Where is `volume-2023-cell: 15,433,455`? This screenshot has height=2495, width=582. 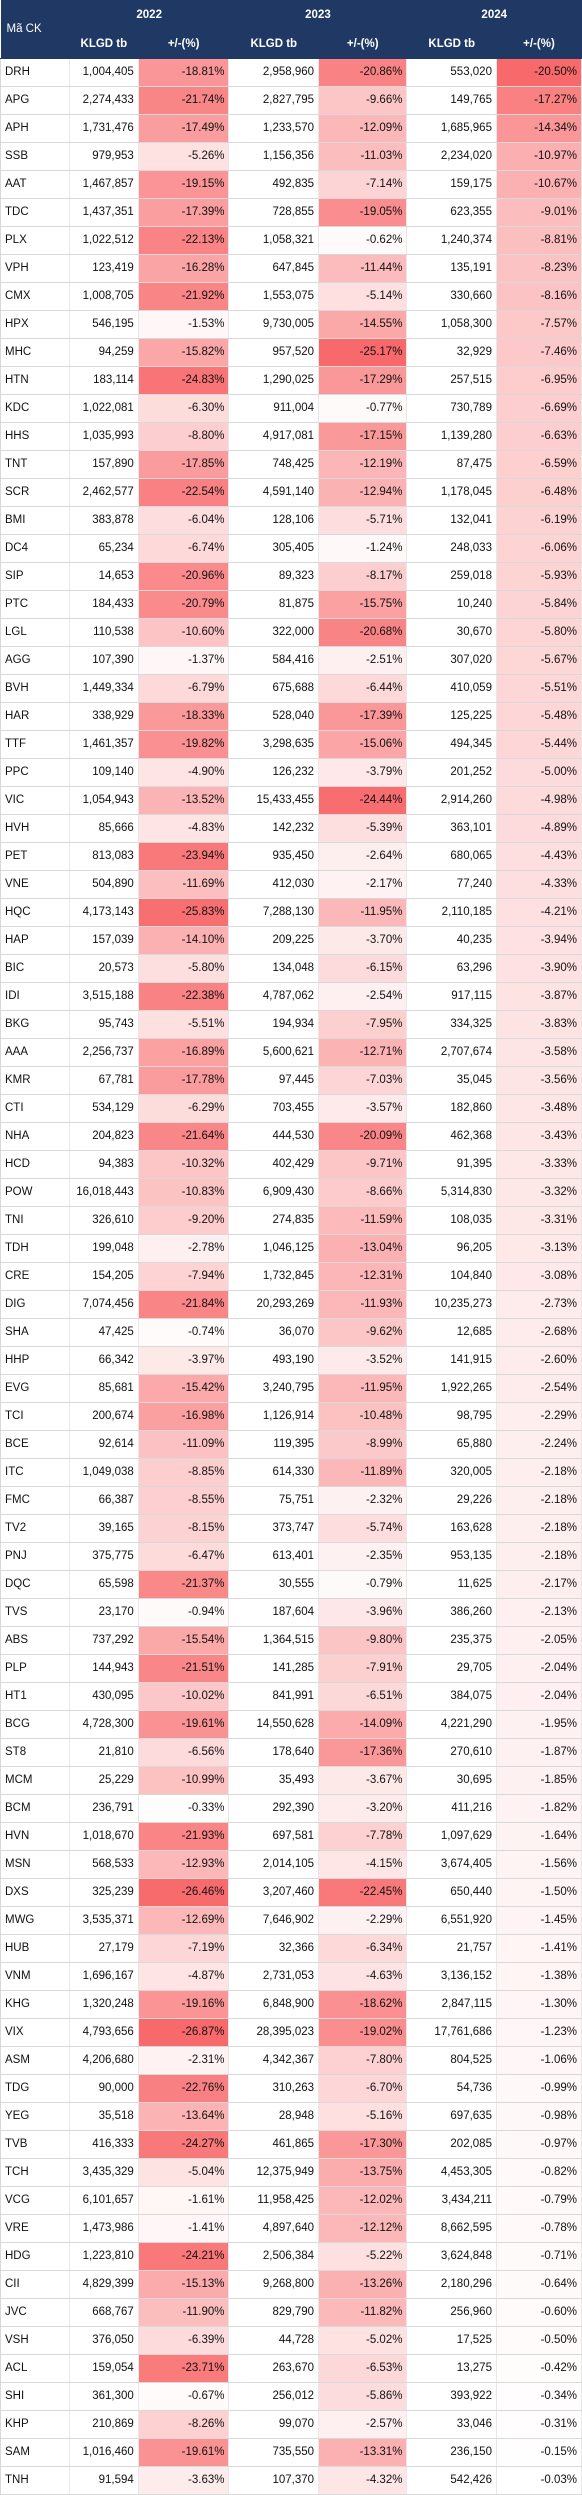
volume-2023-cell: 15,433,455 is located at coordinates (274, 800).